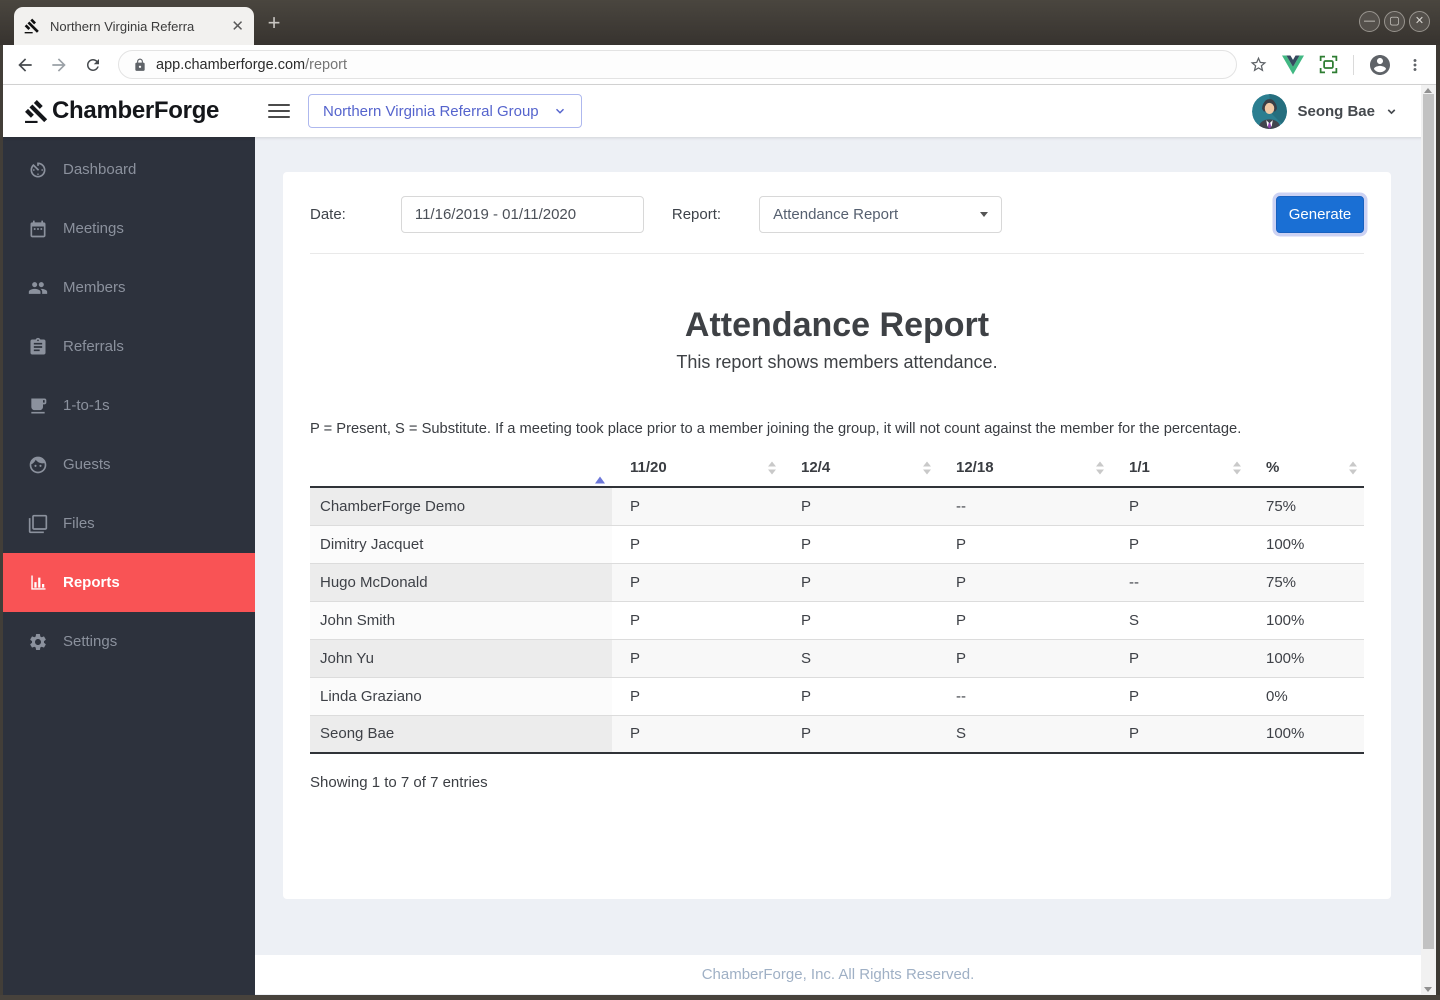 The image size is (1440, 1000). Describe the element at coordinates (1428, 989) in the screenshot. I see `scroll-down-icon` at that location.